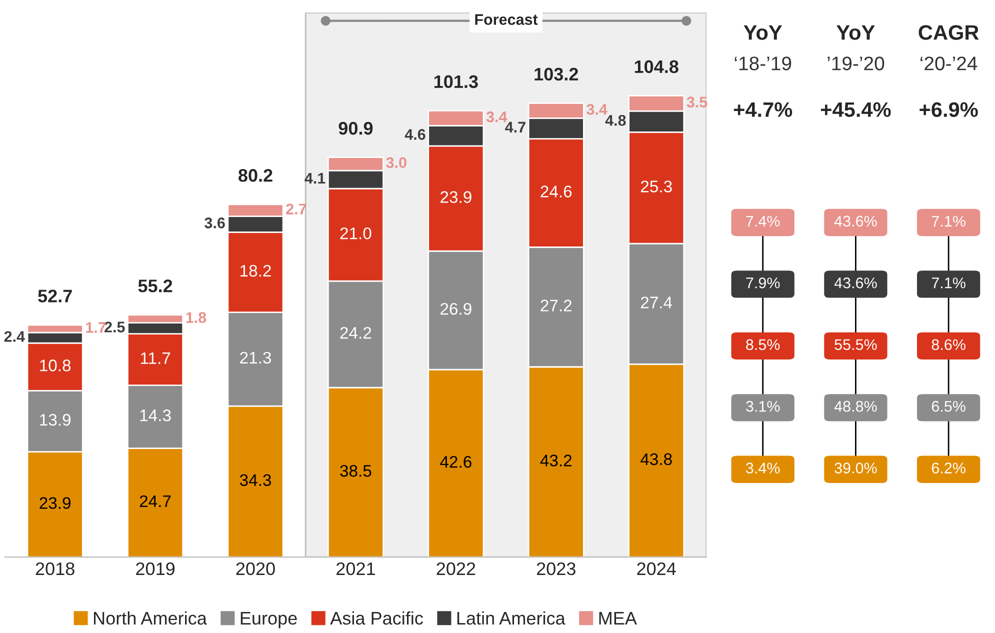 The height and width of the screenshot is (633, 995). Describe the element at coordinates (155, 358) in the screenshot. I see `data-label: 11.7` at that location.